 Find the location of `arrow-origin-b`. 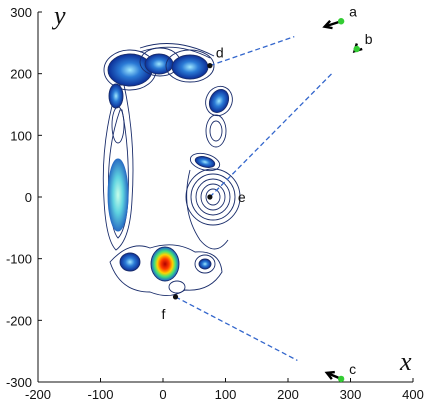

arrow-origin-b is located at coordinates (356, 49).